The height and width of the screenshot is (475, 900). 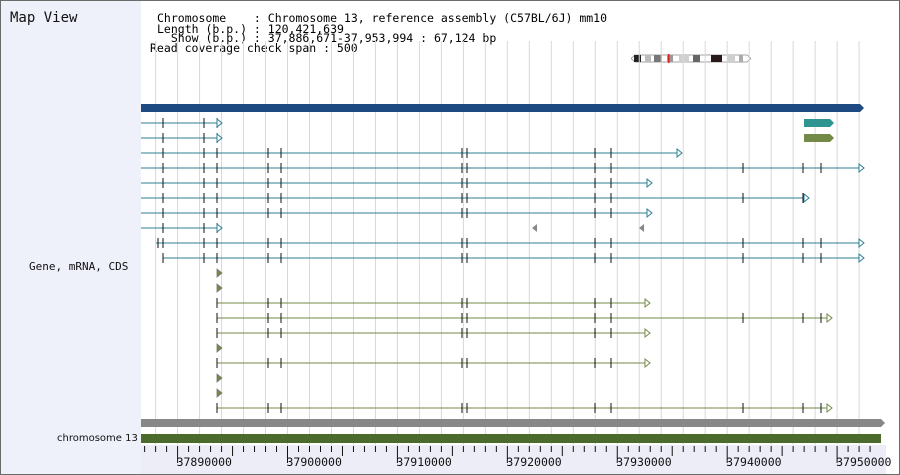 I want to click on axis-tick-label: 37910000, so click(x=424, y=462).